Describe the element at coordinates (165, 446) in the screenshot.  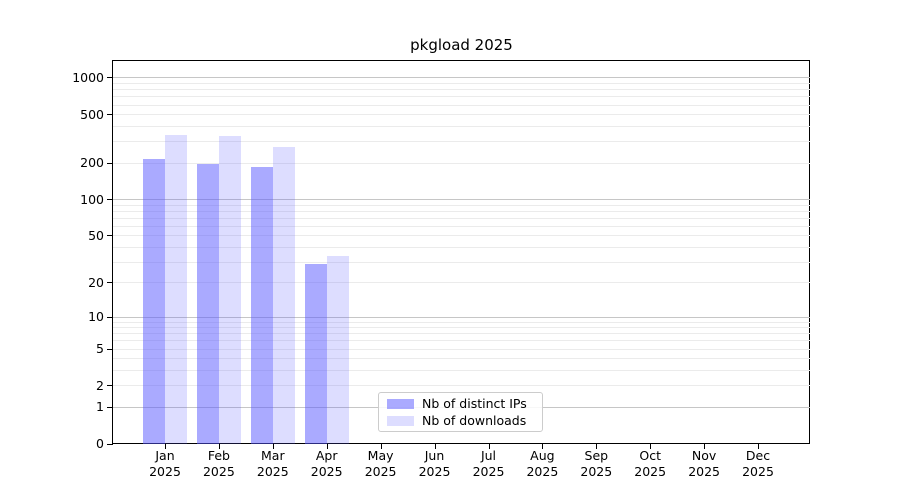
I see `xtick-mark-jan` at that location.